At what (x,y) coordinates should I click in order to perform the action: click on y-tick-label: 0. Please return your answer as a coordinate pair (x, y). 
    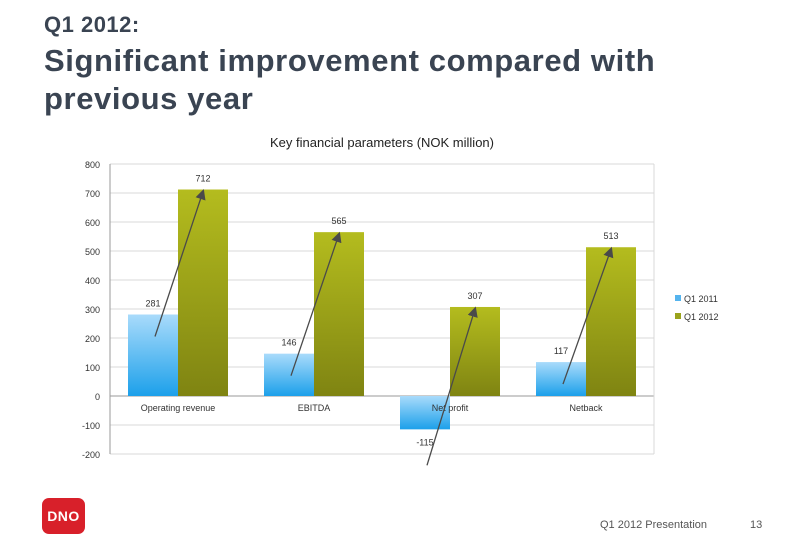
    Looking at the image, I should click on (97, 397).